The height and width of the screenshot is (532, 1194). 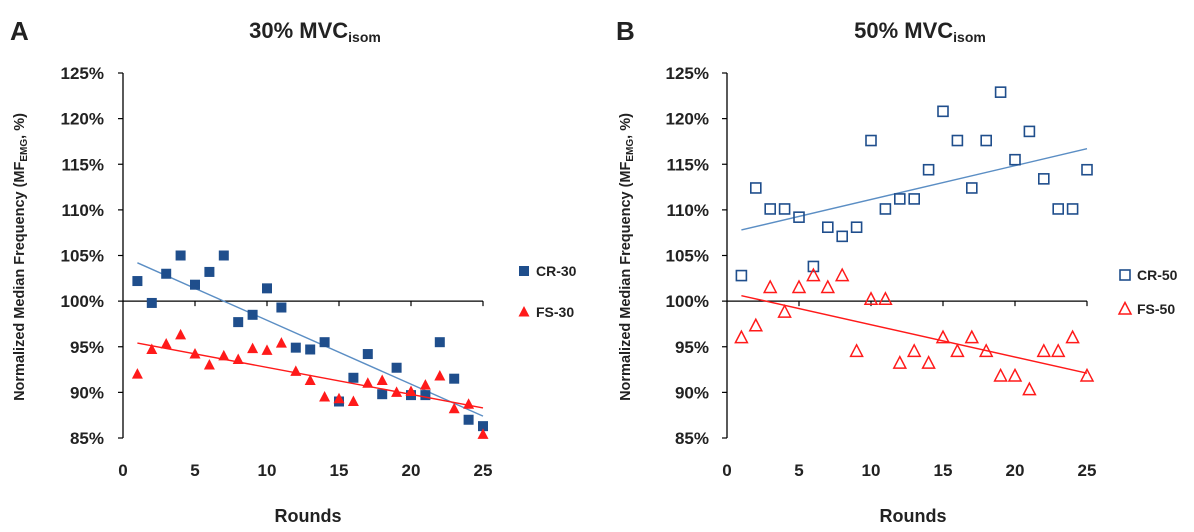 I want to click on legend-label-fs-30: FS-30, so click(x=555, y=312).